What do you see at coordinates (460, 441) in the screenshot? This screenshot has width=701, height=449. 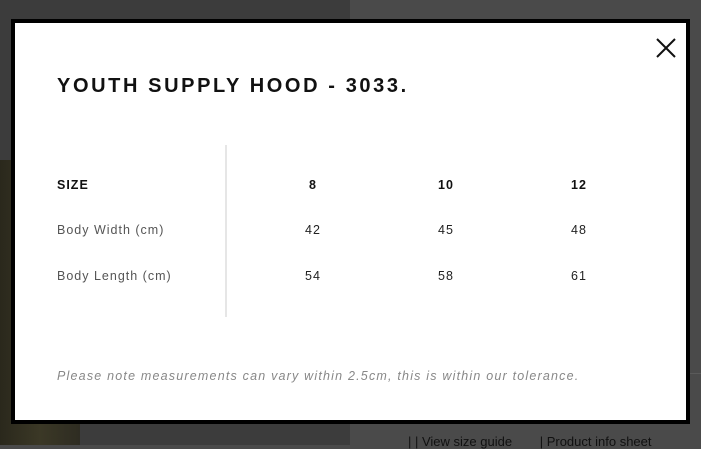 I see `view-size-guide-link: | | View size guide` at bounding box center [460, 441].